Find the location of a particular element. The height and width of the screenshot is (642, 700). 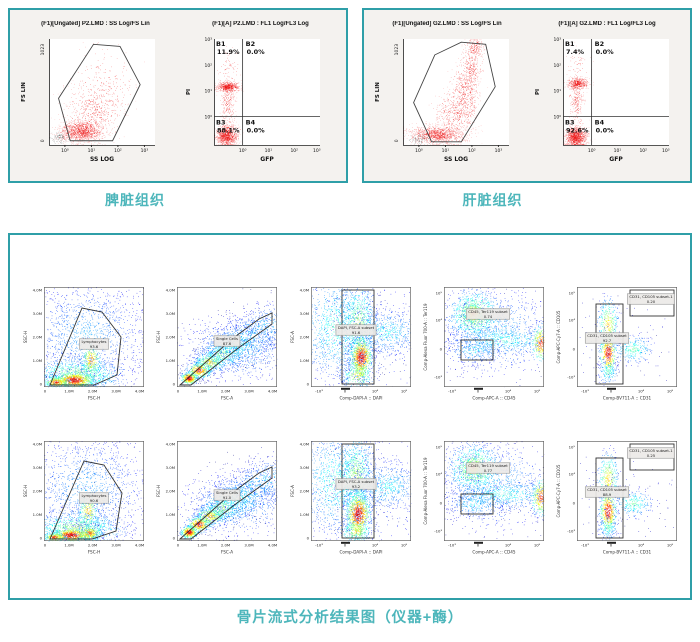

plot-single-cells-row1 is located at coordinates (217, 344).